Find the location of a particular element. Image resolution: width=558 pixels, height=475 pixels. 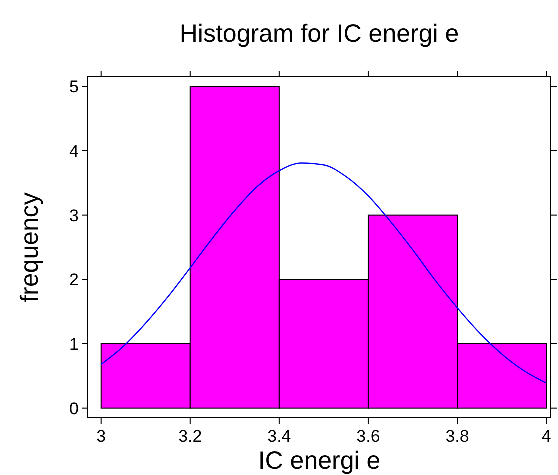

x-axis-title: IC energi e is located at coordinates (319, 461).